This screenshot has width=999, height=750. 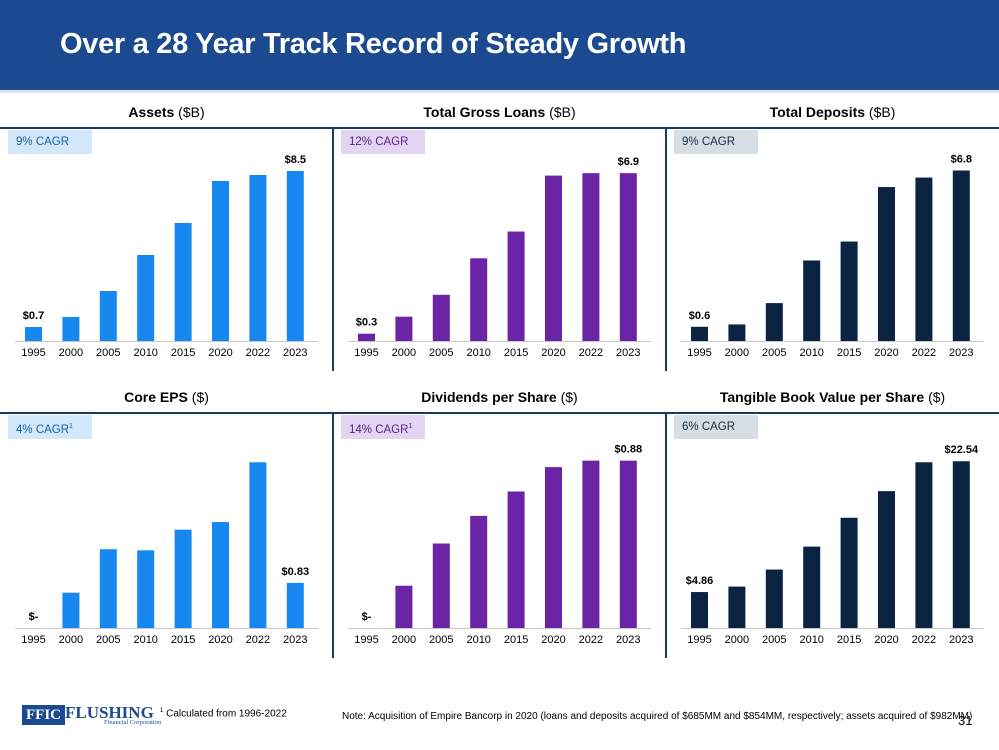 What do you see at coordinates (628, 162) in the screenshot?
I see `data-label: $6.9` at bounding box center [628, 162].